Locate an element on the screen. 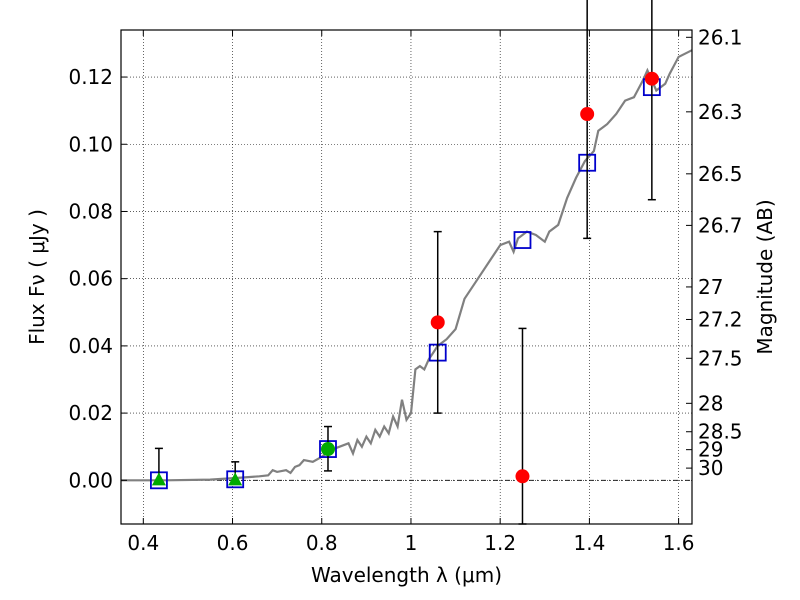 This screenshot has width=800, height=600. observed-green-circle is located at coordinates (327, 448).